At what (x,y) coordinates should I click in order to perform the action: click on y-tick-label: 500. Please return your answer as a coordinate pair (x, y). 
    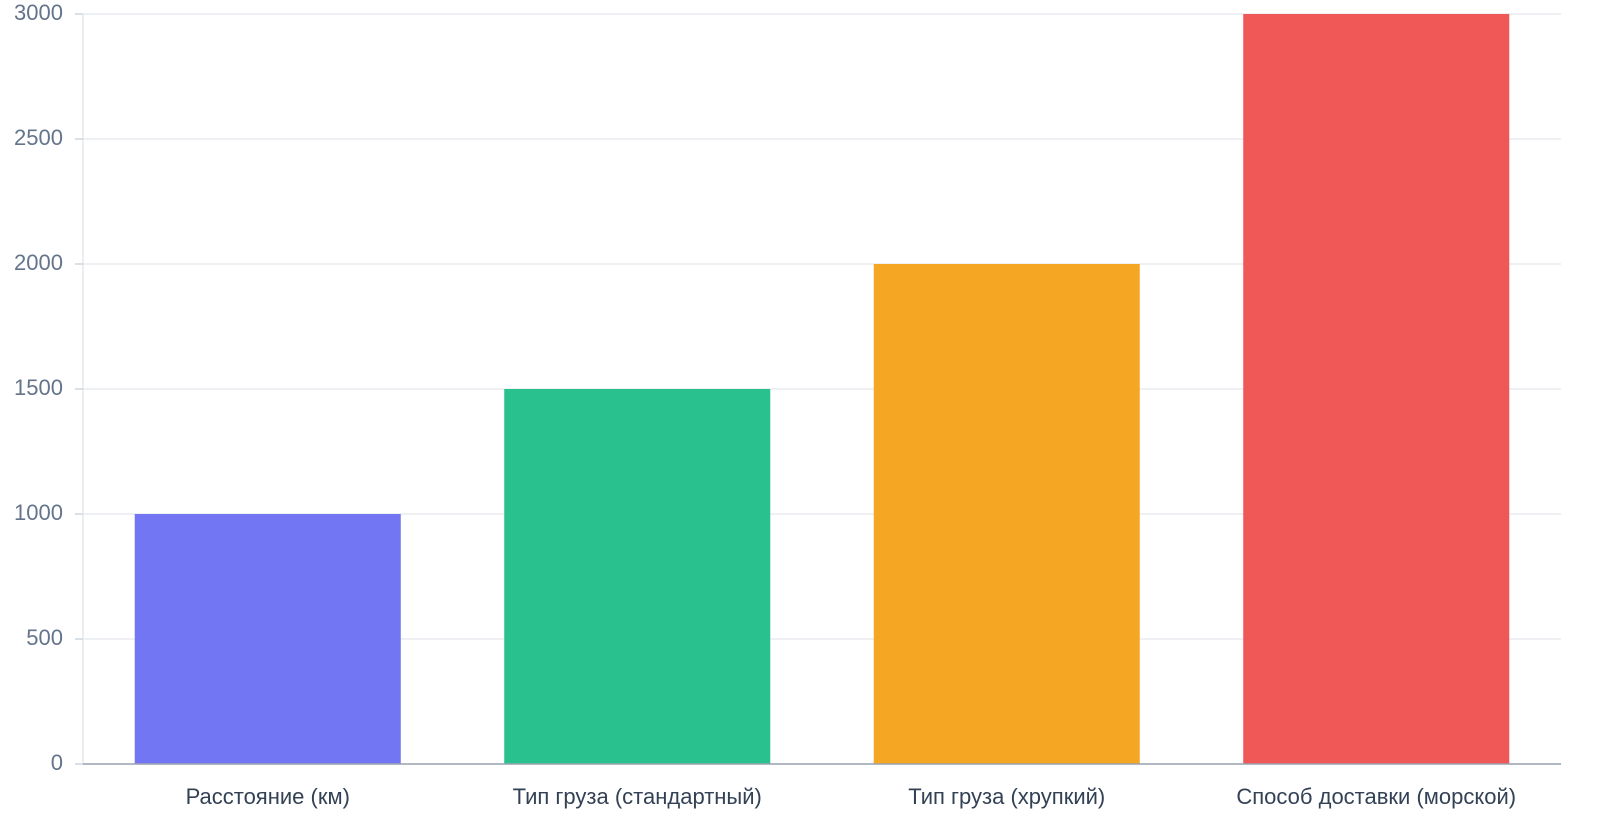
    Looking at the image, I should click on (44, 637).